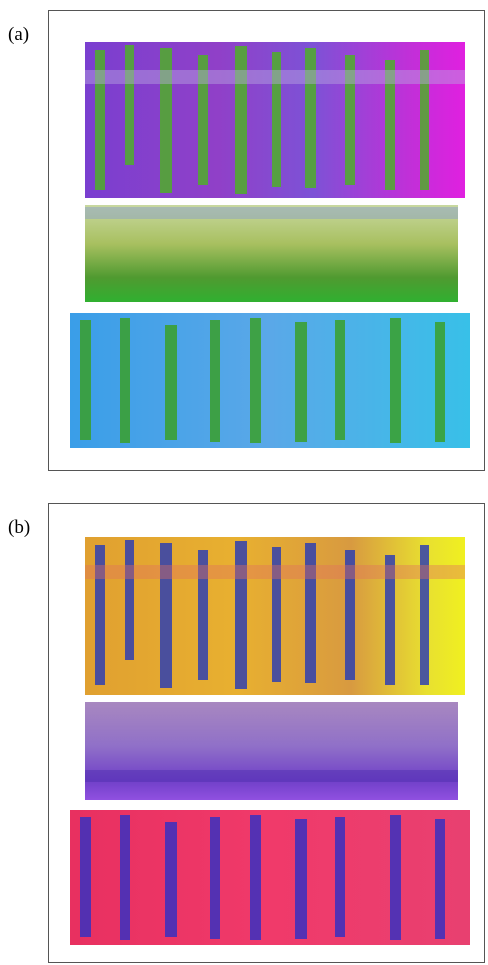 The image size is (488, 965). I want to click on panel-label: (b), so click(19, 527).